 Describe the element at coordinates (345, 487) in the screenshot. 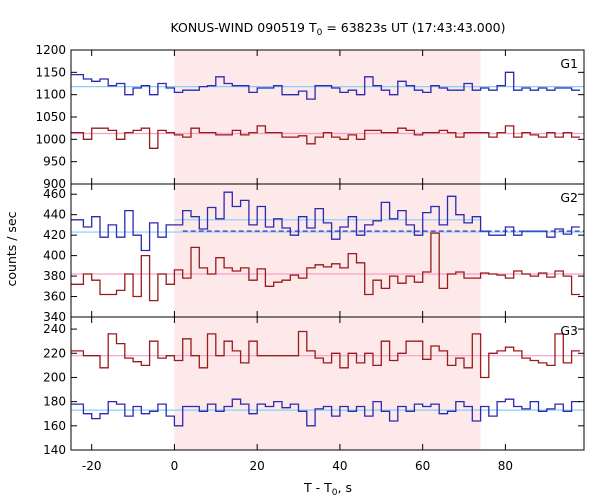

I see `xlabel-rest: , s` at that location.